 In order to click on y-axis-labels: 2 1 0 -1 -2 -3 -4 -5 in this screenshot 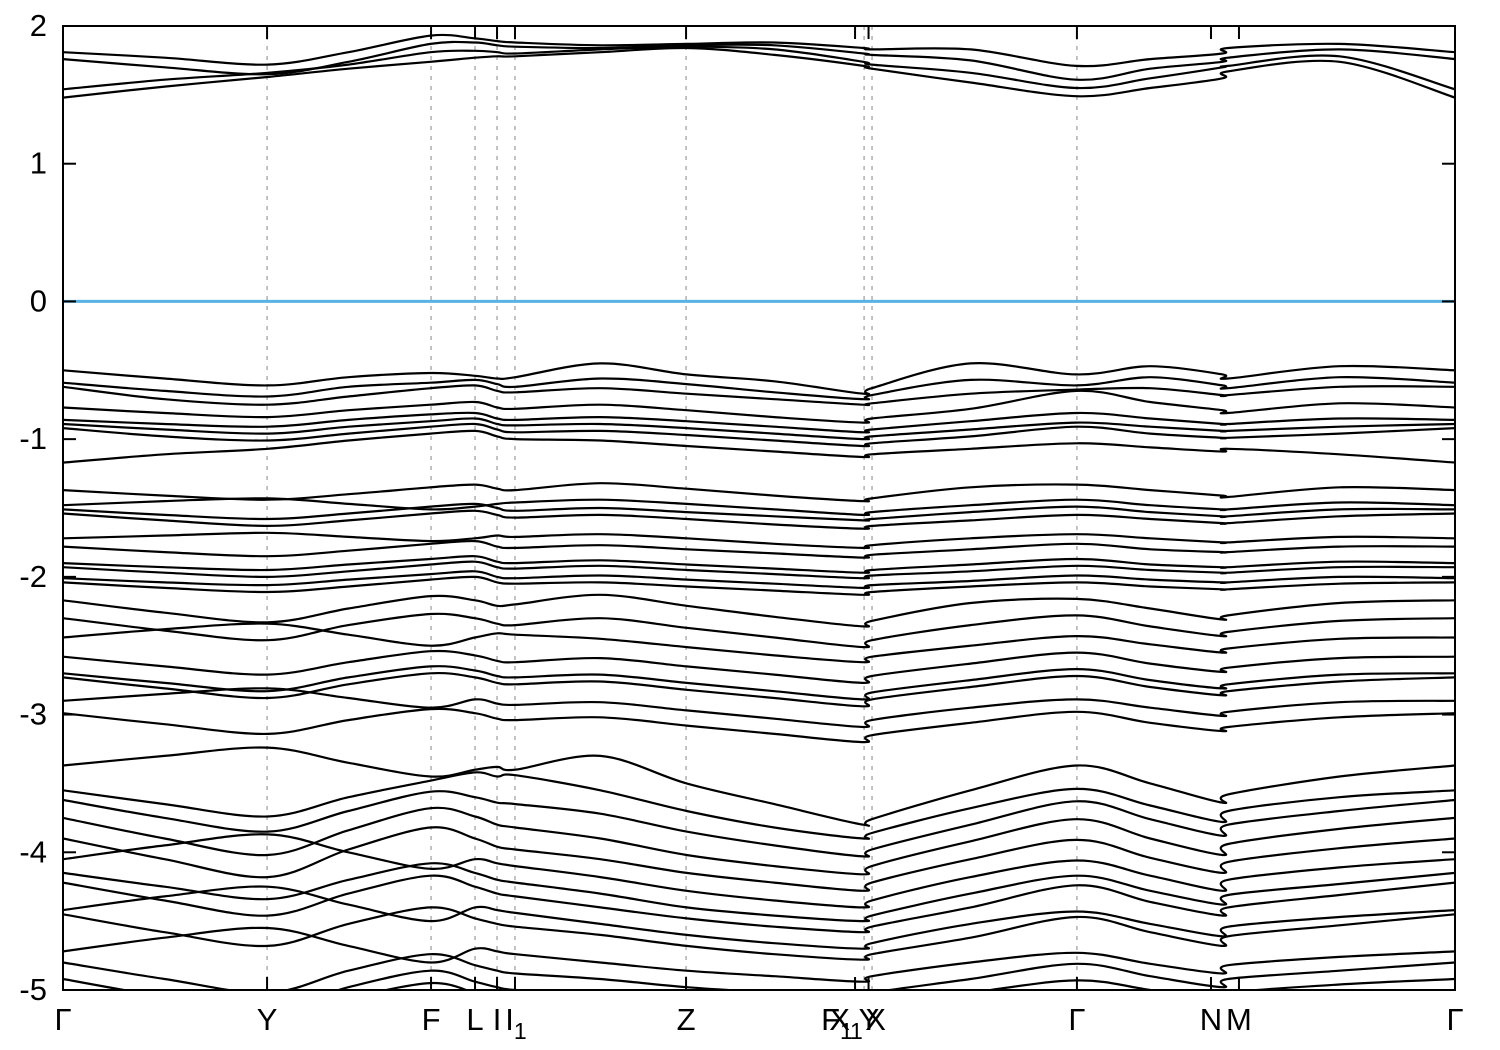, I will do `click(33, 507)`.